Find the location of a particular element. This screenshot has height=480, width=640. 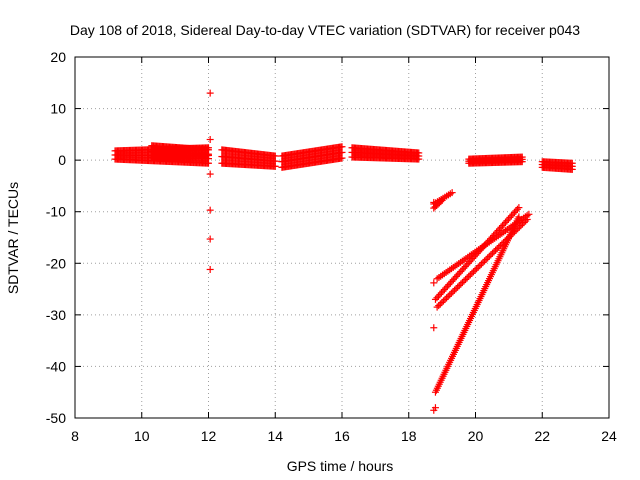

y-tick-label: -10 is located at coordinates (56, 212).